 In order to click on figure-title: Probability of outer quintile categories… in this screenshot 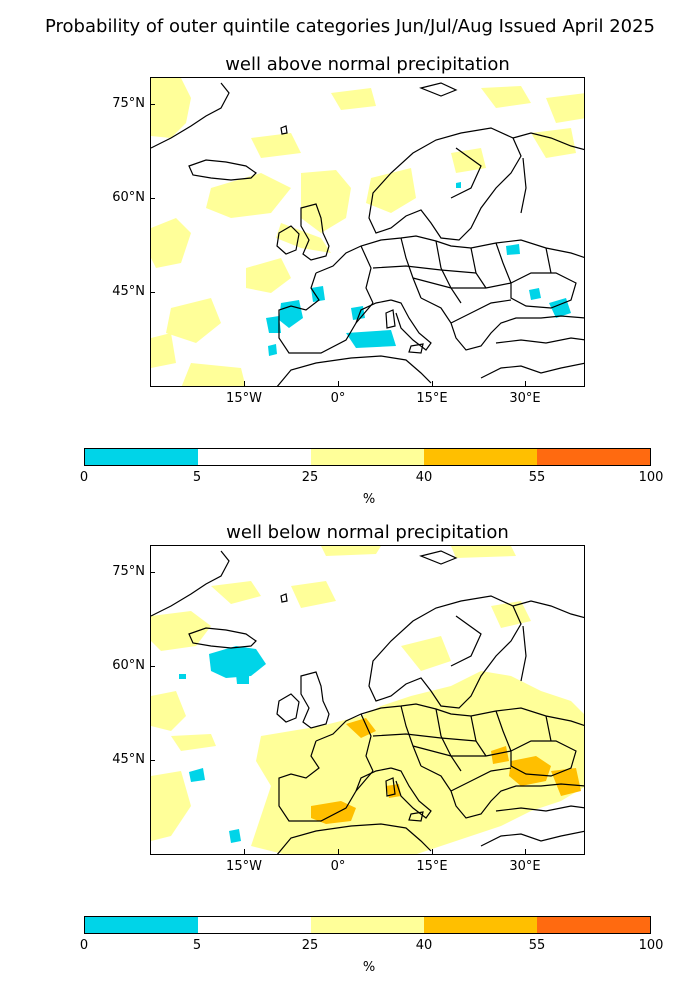, I will do `click(350, 26)`.